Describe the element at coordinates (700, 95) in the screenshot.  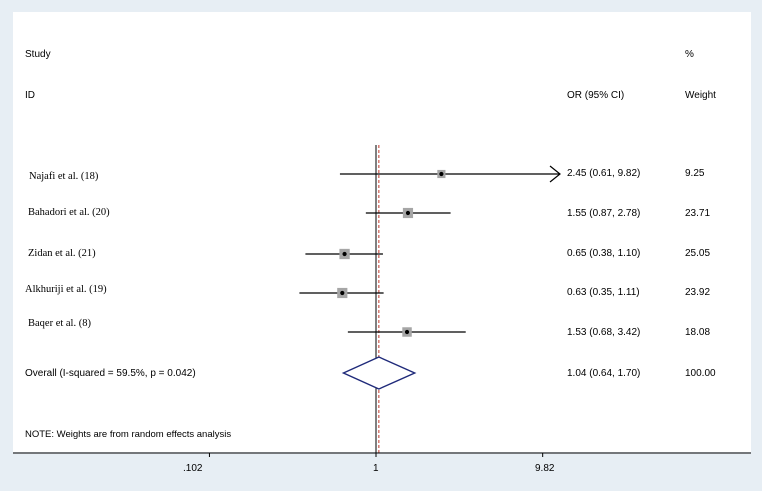
I see `header-weight: Weight` at that location.